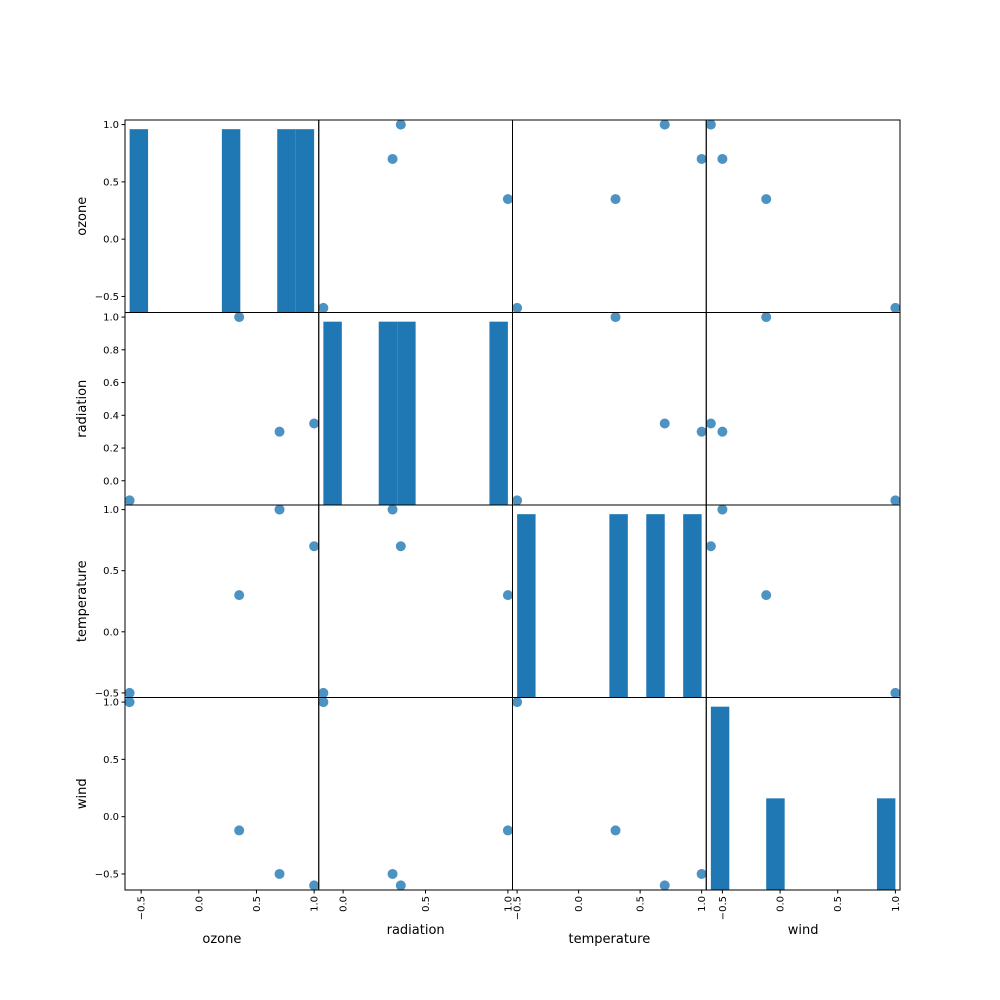  What do you see at coordinates (111, 383) in the screenshot?
I see `y-tick-label: 0.6` at bounding box center [111, 383].